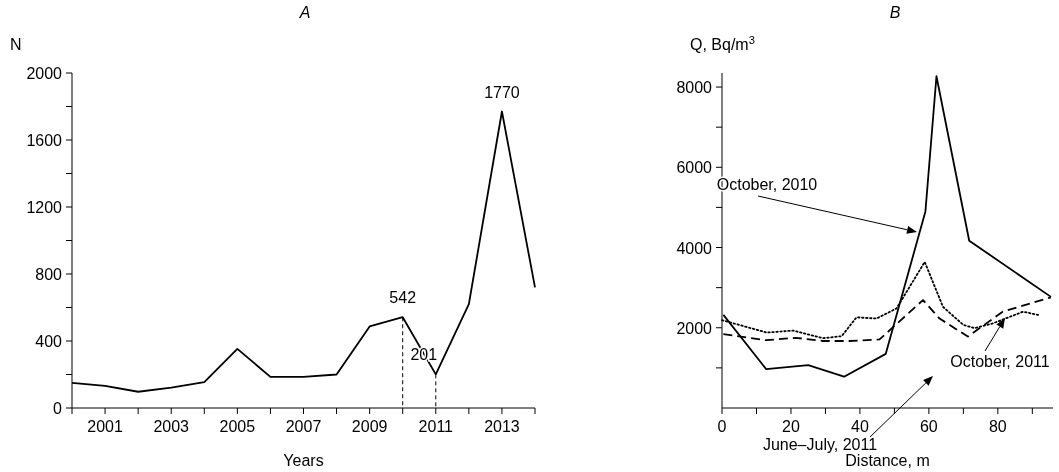 This screenshot has width=1059, height=472. Describe the element at coordinates (502, 92) in the screenshot. I see `annotation: 1770` at that location.